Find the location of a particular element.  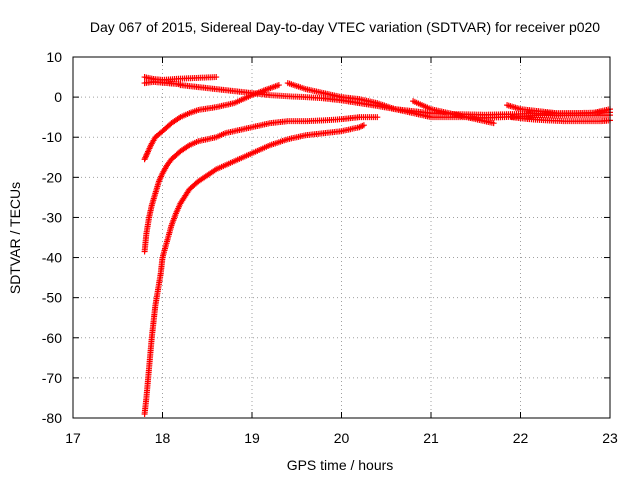

x-tick-label: 17 is located at coordinates (73, 438).